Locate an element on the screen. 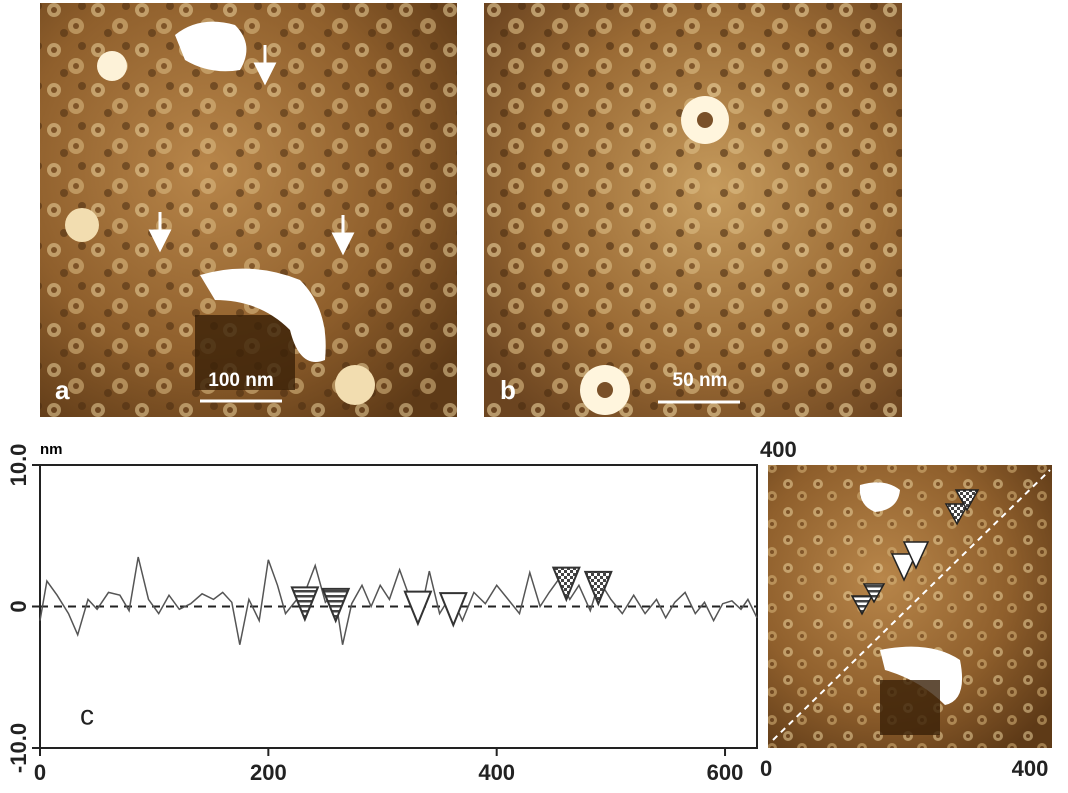 The image size is (1068, 793). panel-label: a is located at coordinates (62, 390).